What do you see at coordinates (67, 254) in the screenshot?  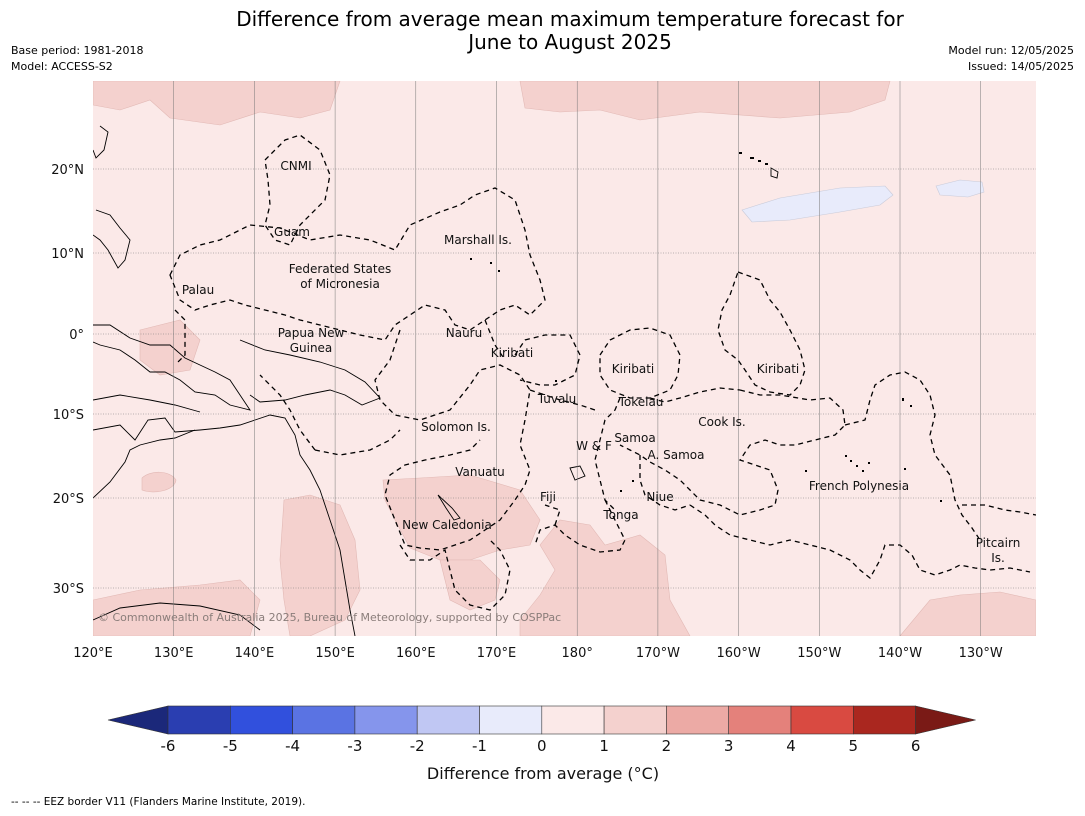 I see `latitude-label: 10°N` at bounding box center [67, 254].